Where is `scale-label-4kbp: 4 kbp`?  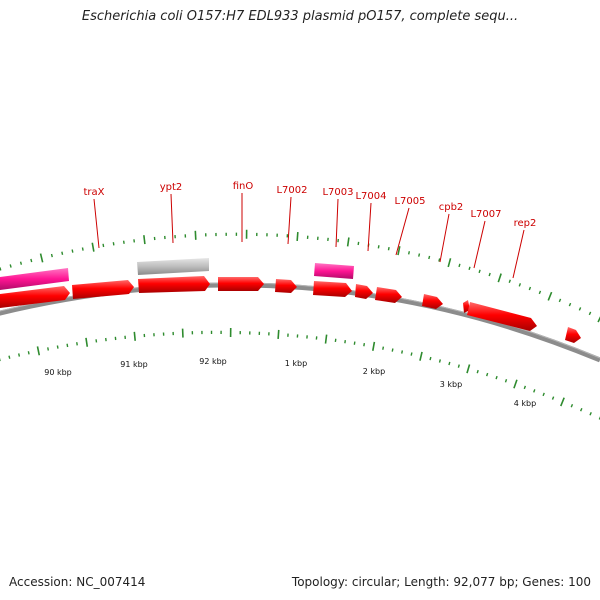 scale-label-4kbp: 4 kbp is located at coordinates (525, 403).